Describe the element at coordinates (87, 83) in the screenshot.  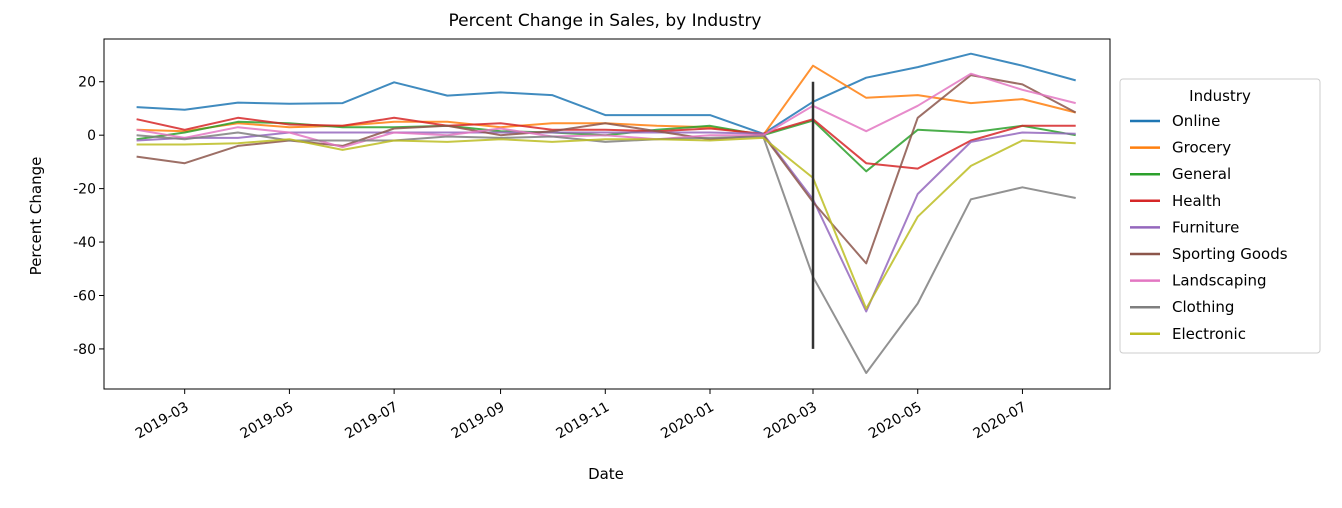
I see `y-tick-label: 20` at that location.